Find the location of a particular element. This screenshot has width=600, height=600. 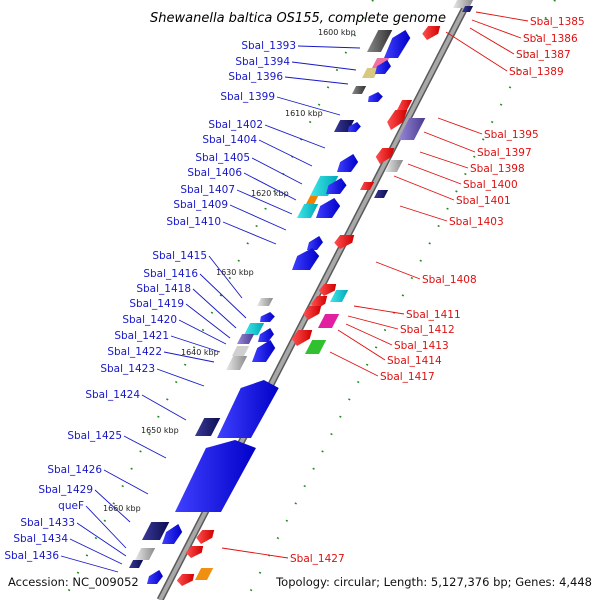

gene-label-right: Sbal_1387 is located at coordinates (543, 55).